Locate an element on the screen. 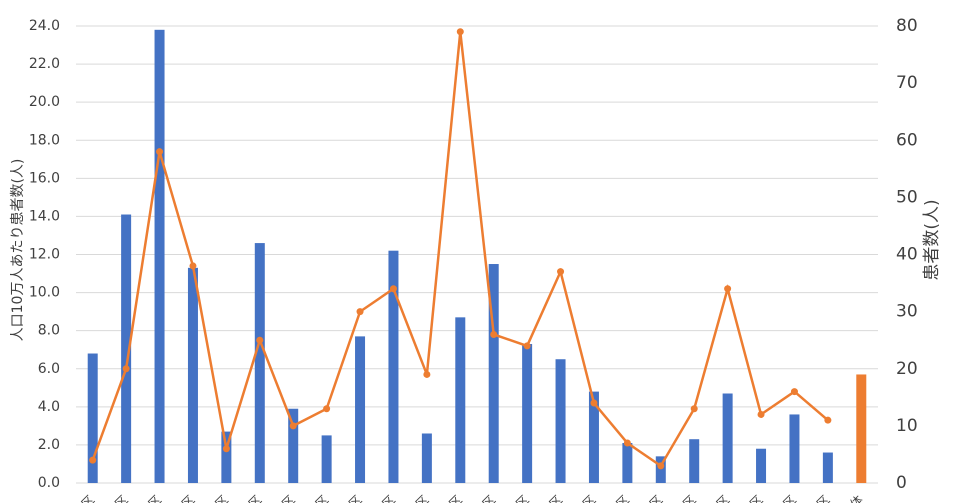 The width and height of the screenshot is (960, 503). y2-tick-label: 20 is located at coordinates (907, 369).